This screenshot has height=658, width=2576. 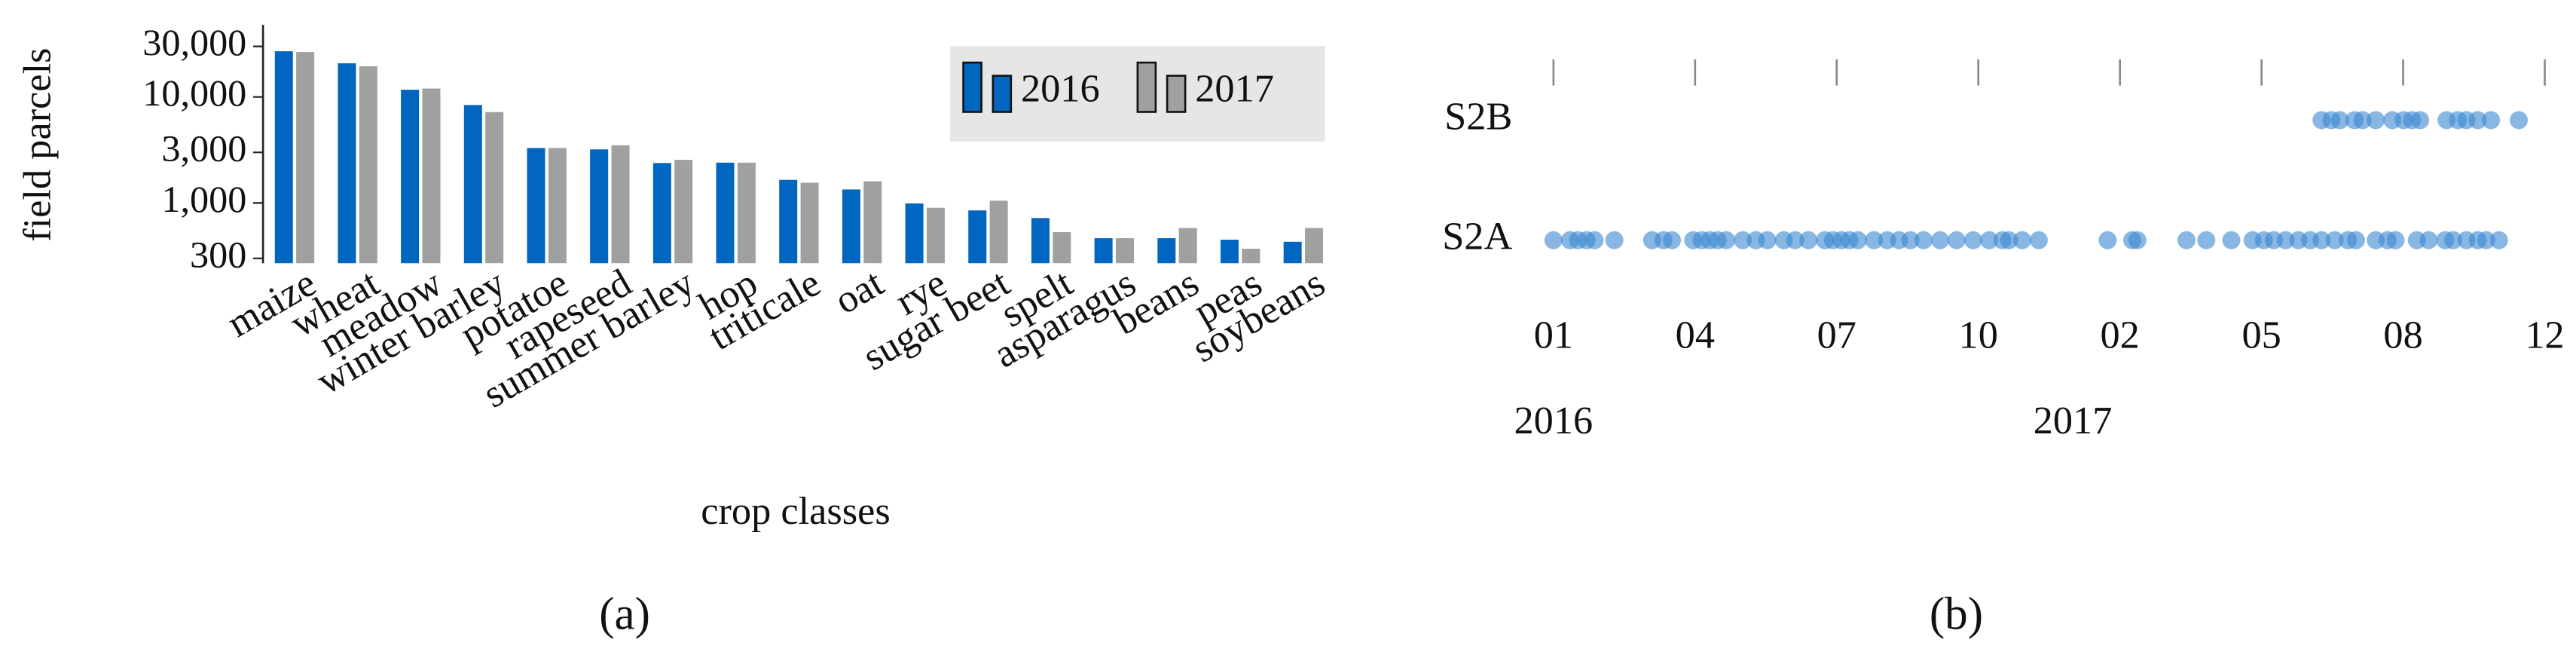 What do you see at coordinates (38, 144) in the screenshot?
I see `y-axis-label: field parcels` at bounding box center [38, 144].